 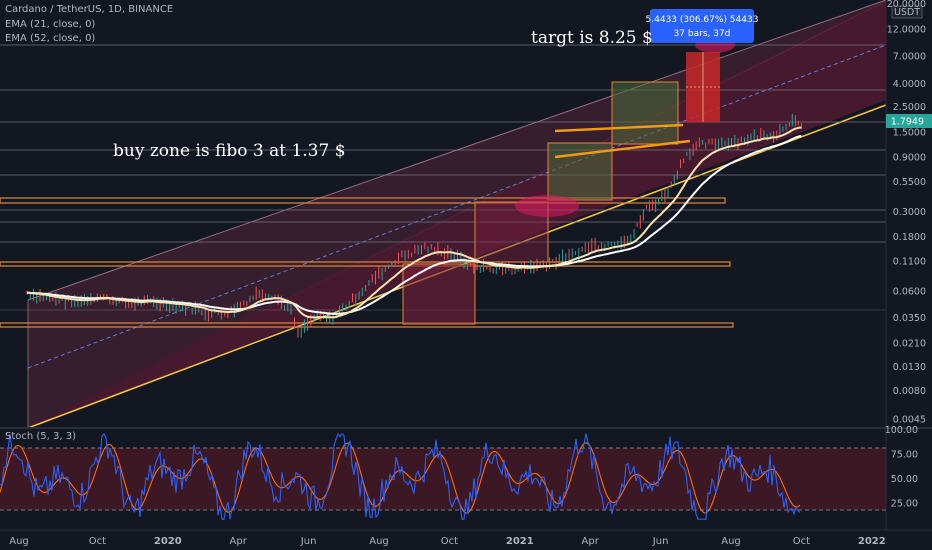 I want to click on price-axis-tick: 12.0000, so click(x=906, y=30).